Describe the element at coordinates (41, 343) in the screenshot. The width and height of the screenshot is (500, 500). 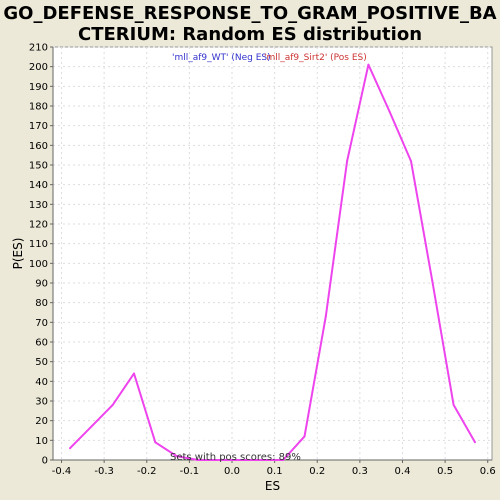
I see `y-tick-label: 60` at that location.